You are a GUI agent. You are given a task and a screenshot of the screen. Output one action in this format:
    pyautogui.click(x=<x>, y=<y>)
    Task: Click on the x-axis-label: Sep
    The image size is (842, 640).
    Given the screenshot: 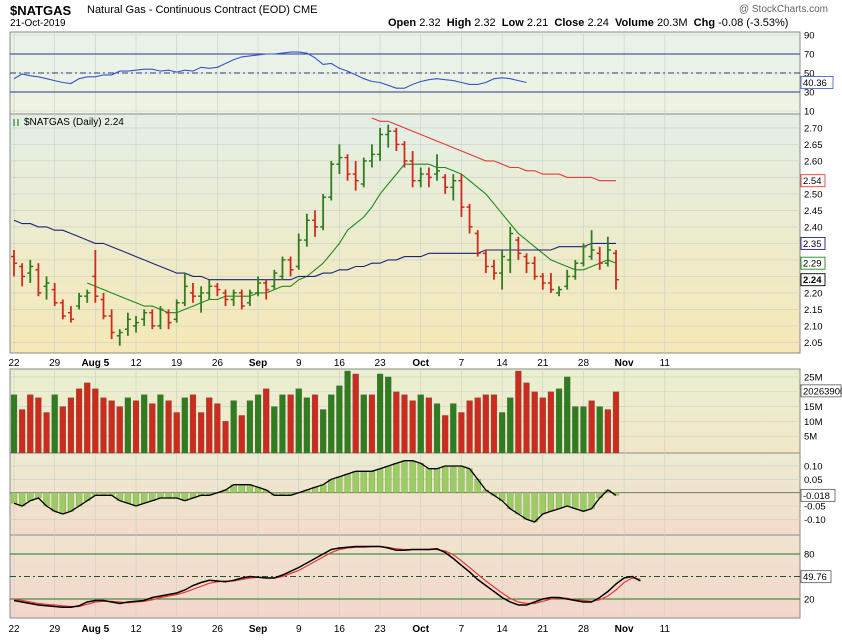 What is the action you would take?
    pyautogui.click(x=258, y=363)
    